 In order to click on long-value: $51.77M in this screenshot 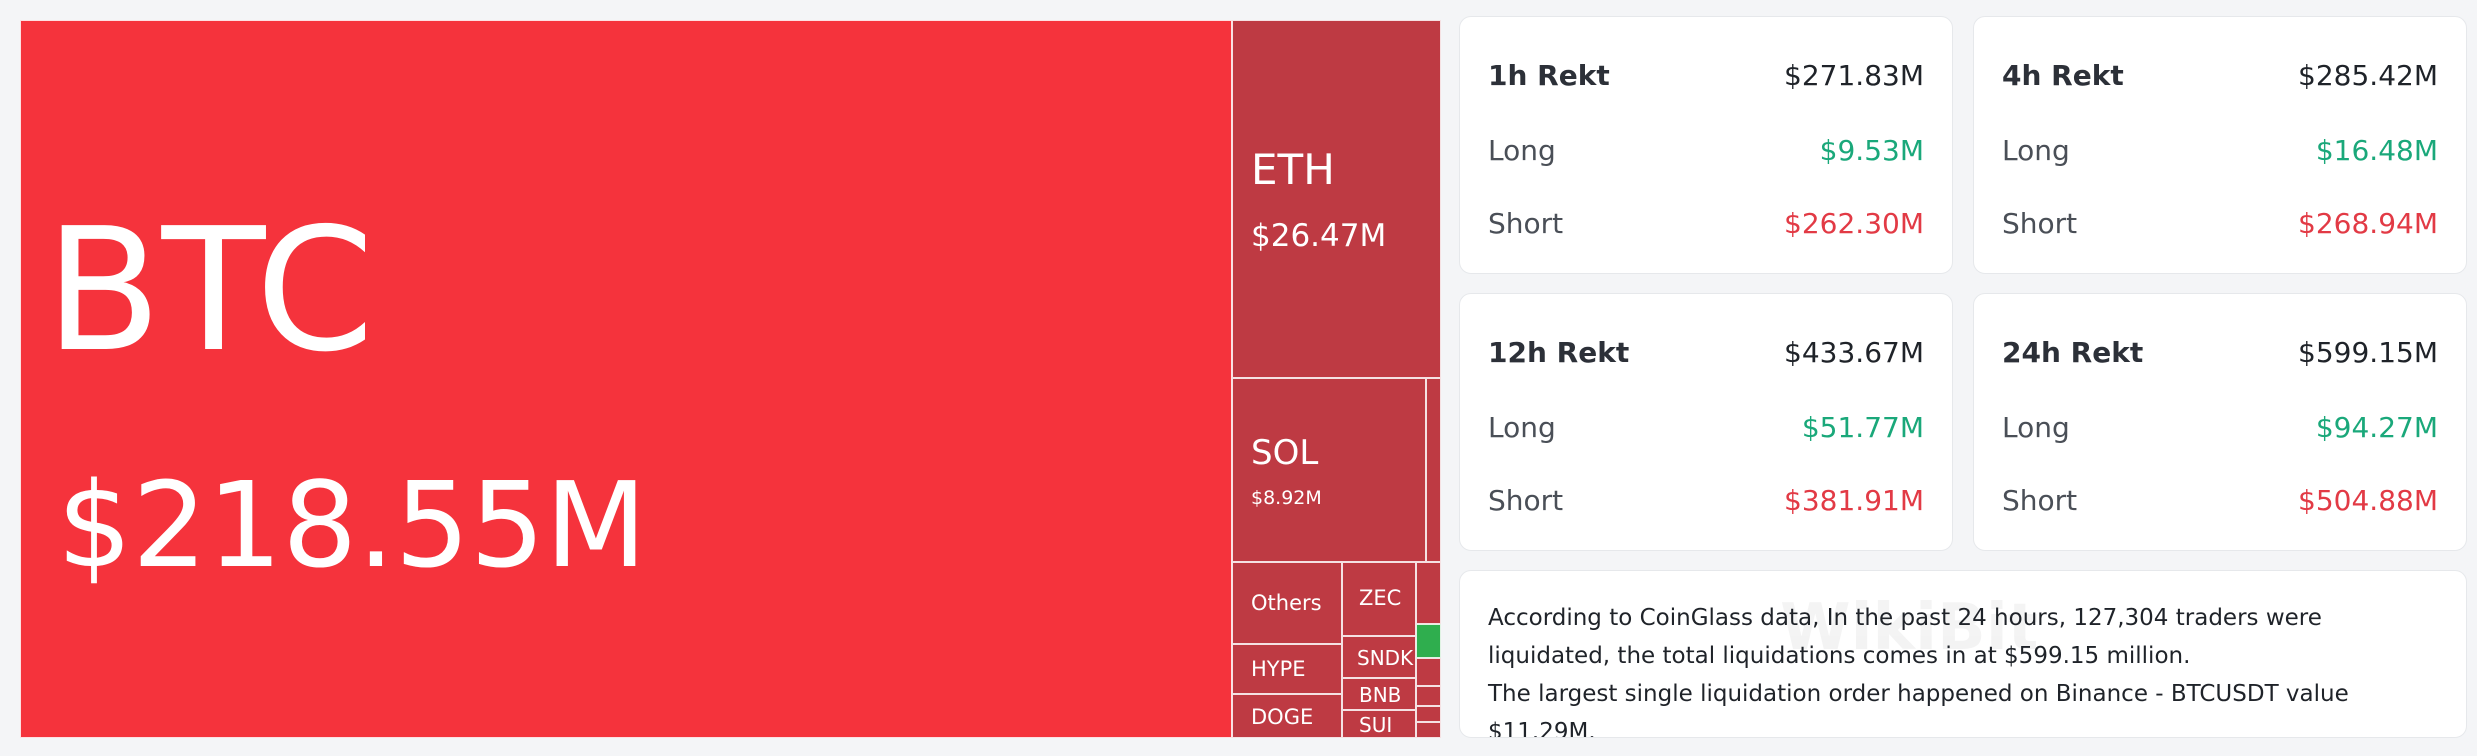, I will do `click(1862, 427)`.